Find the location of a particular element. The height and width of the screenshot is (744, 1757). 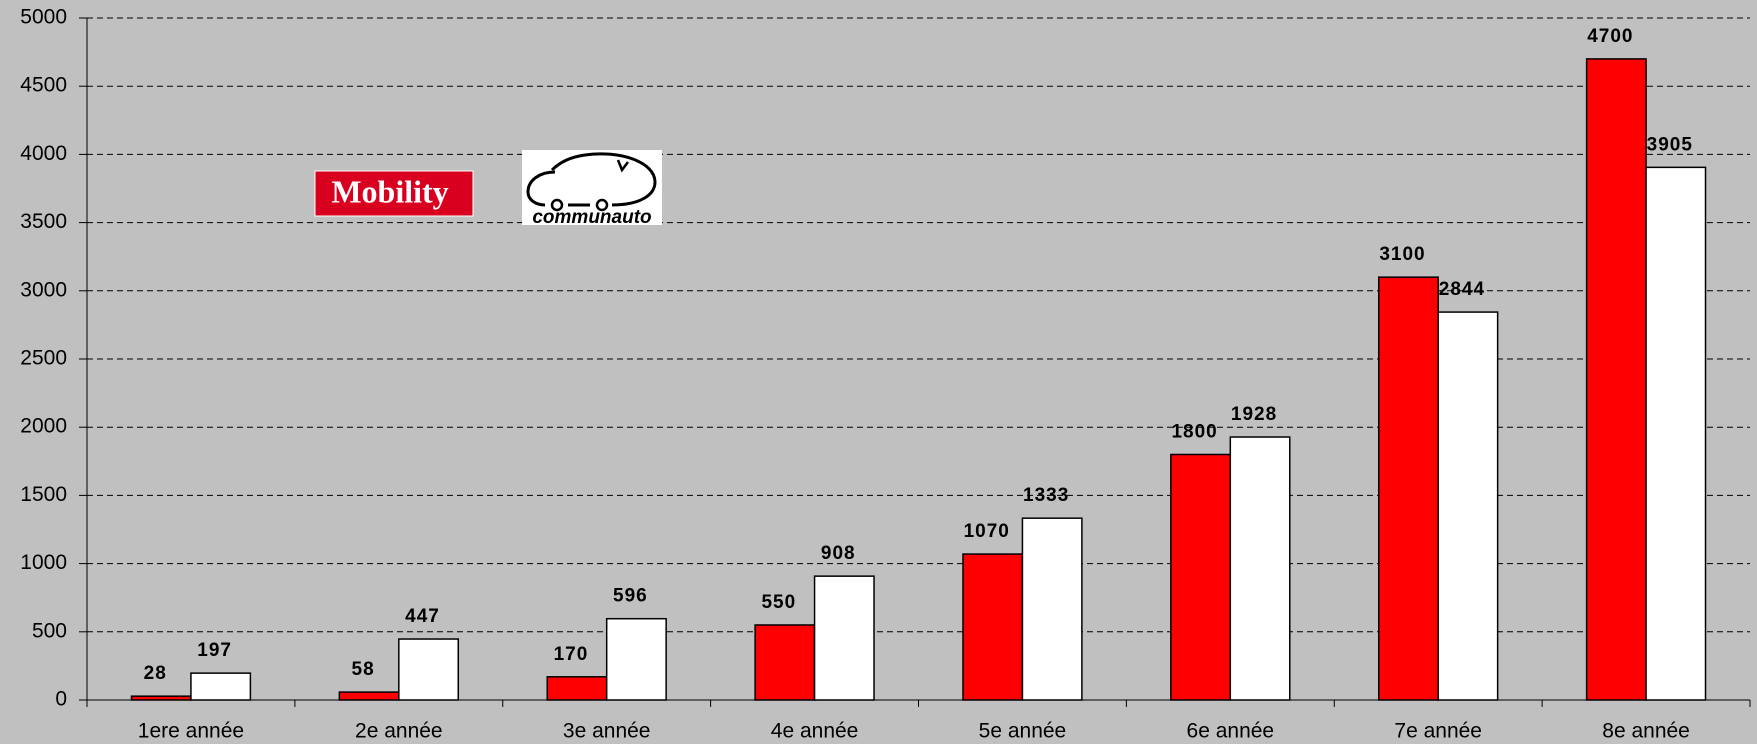

y-tick-label: 1500 is located at coordinates (43, 494).